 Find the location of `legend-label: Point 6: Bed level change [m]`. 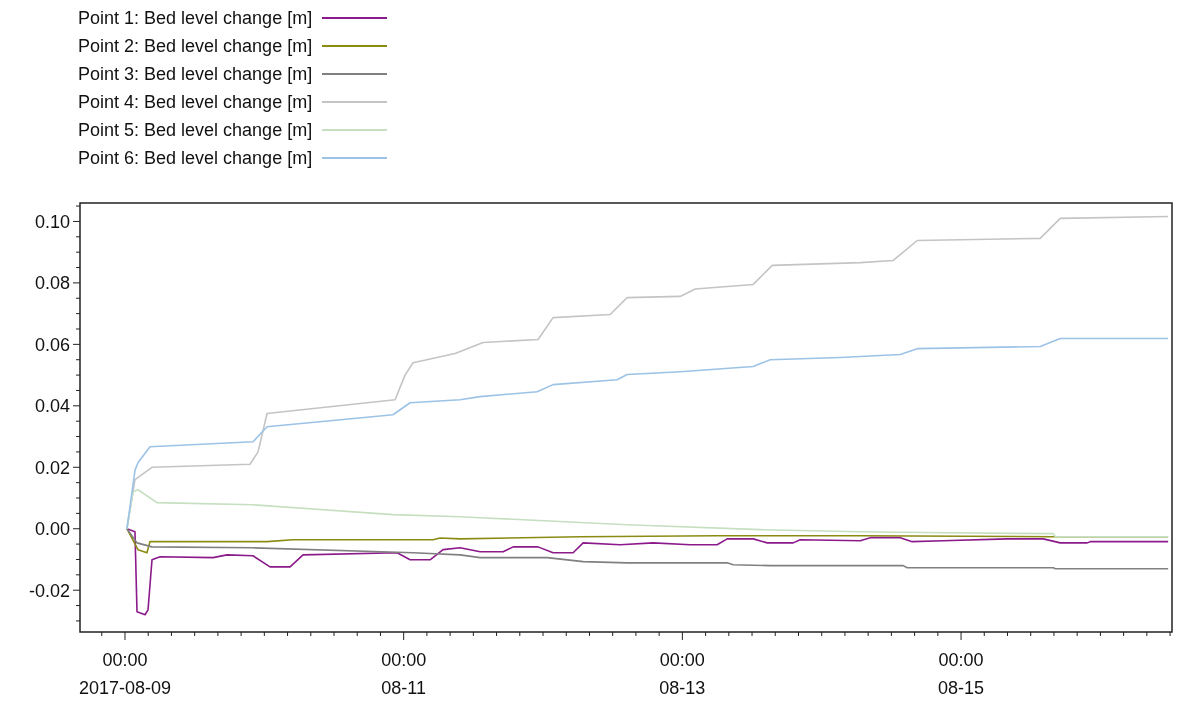

legend-label: Point 6: Bed level change [m] is located at coordinates (195, 158).